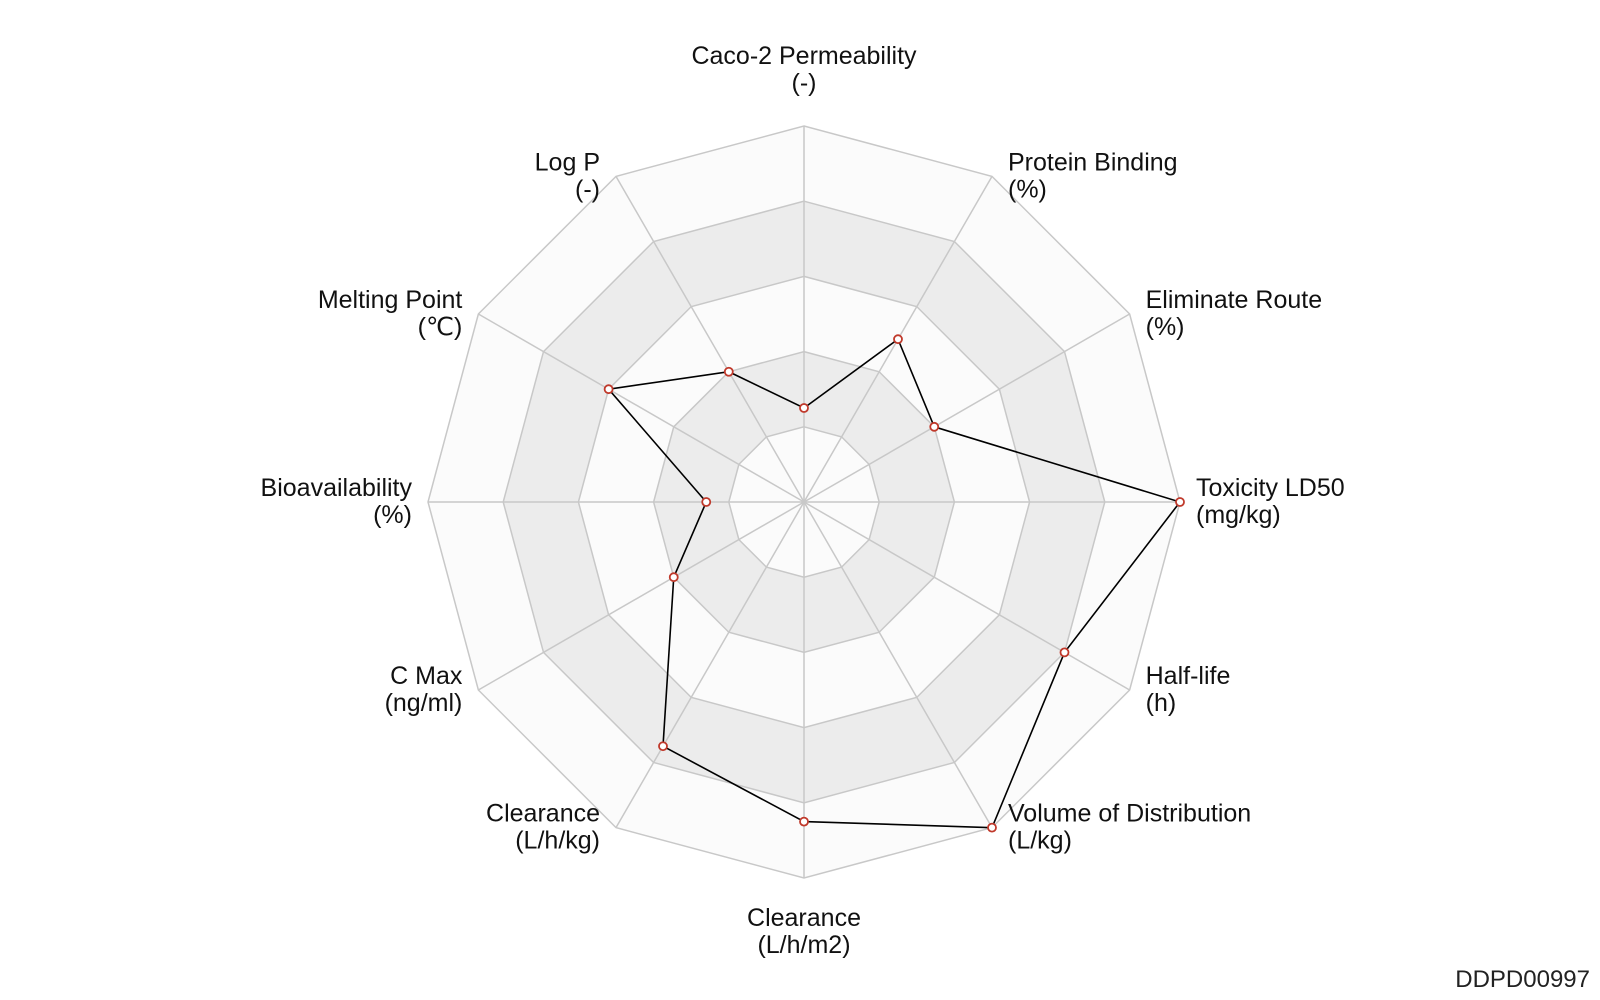 Image resolution: width=1600 pixels, height=1000 pixels. I want to click on axis-unit-2: (%), so click(1027, 189).